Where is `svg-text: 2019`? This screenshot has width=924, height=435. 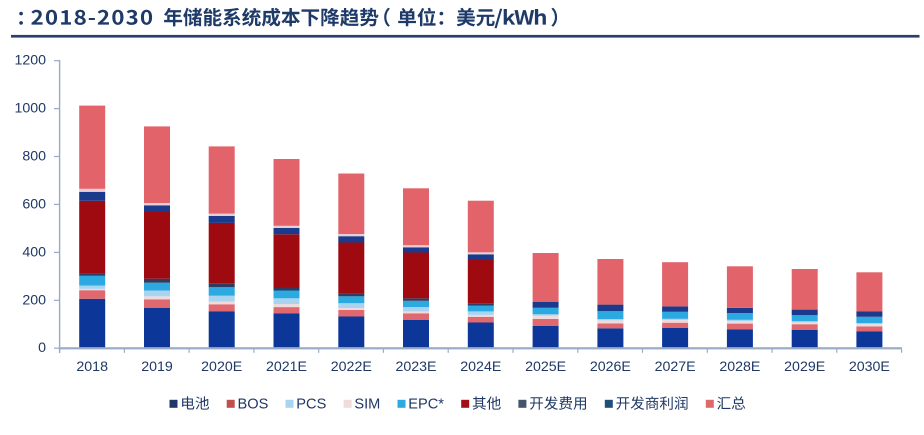 svg-text: 2019 is located at coordinates (157, 367).